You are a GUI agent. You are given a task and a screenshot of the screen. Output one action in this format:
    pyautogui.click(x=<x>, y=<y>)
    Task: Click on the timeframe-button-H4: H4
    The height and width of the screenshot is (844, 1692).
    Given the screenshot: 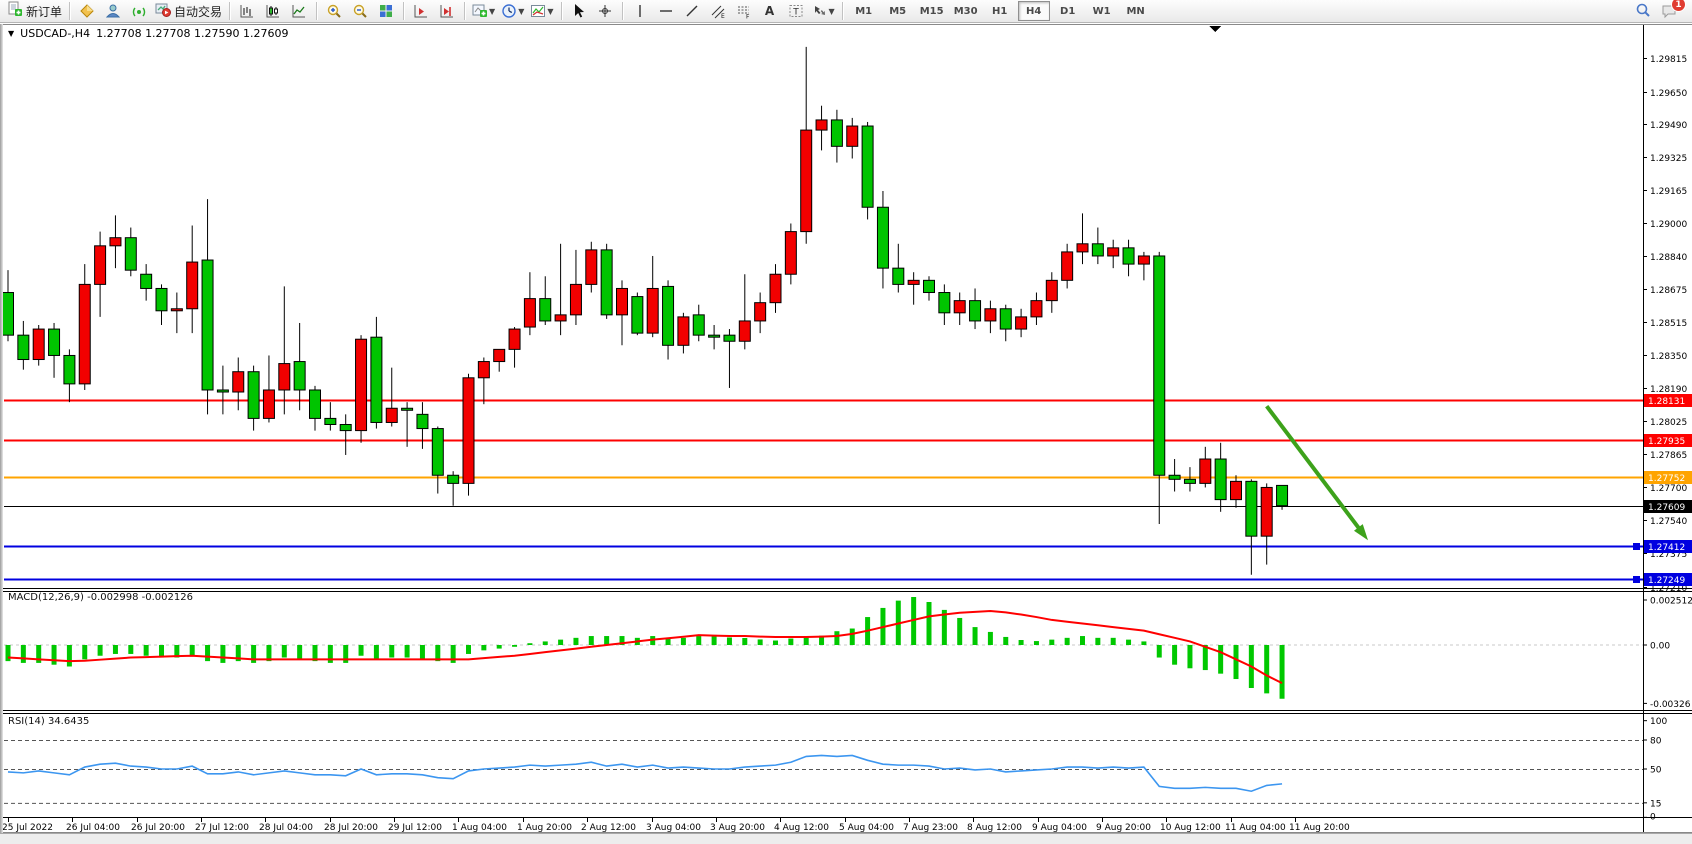 What is the action you would take?
    pyautogui.click(x=1033, y=11)
    